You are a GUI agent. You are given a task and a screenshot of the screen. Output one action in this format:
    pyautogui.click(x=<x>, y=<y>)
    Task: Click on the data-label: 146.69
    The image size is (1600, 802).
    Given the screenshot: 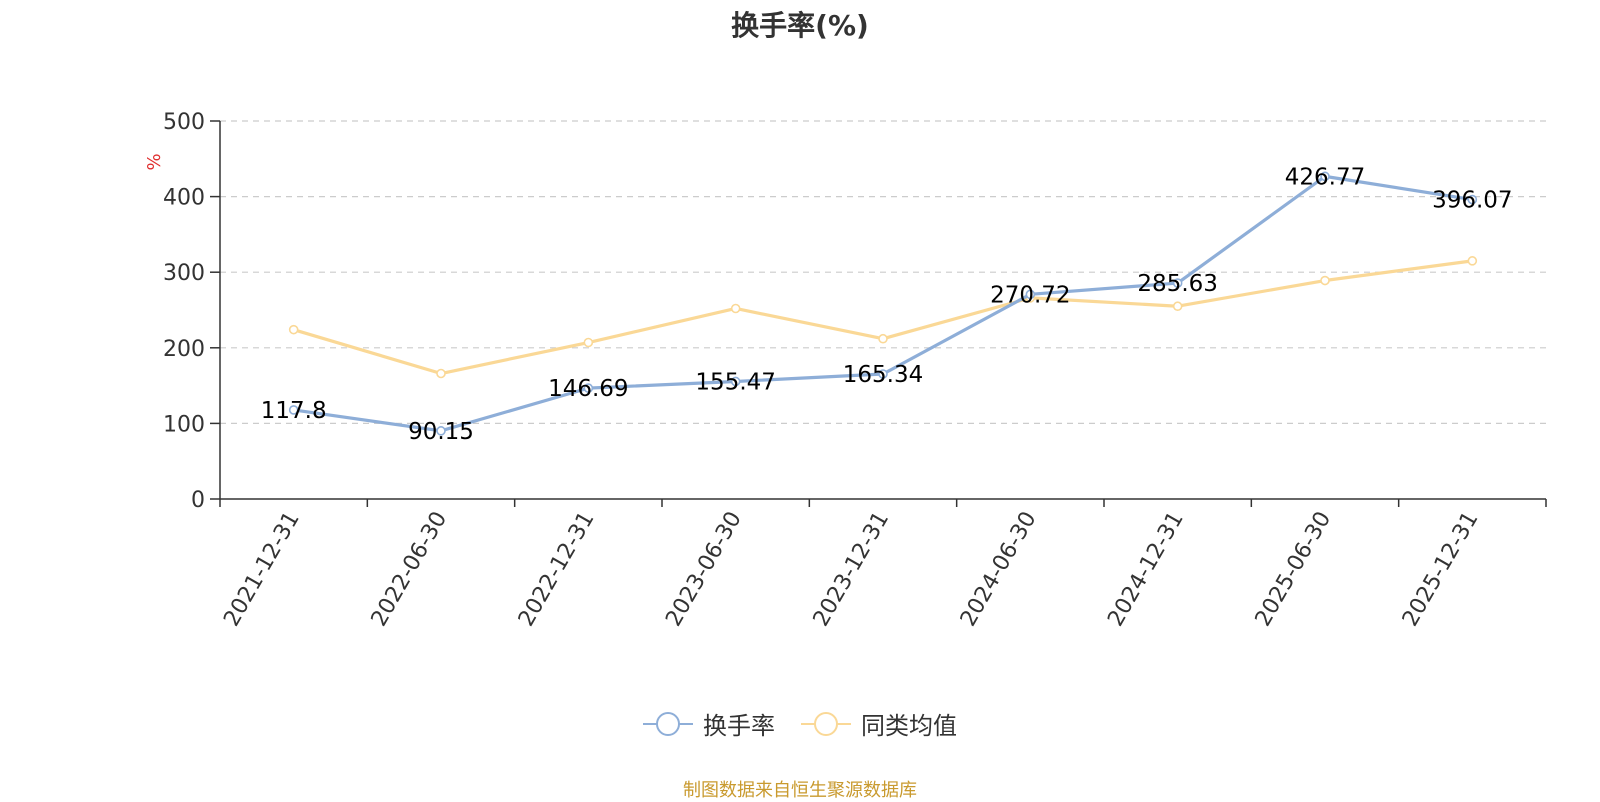 What is the action you would take?
    pyautogui.click(x=588, y=389)
    